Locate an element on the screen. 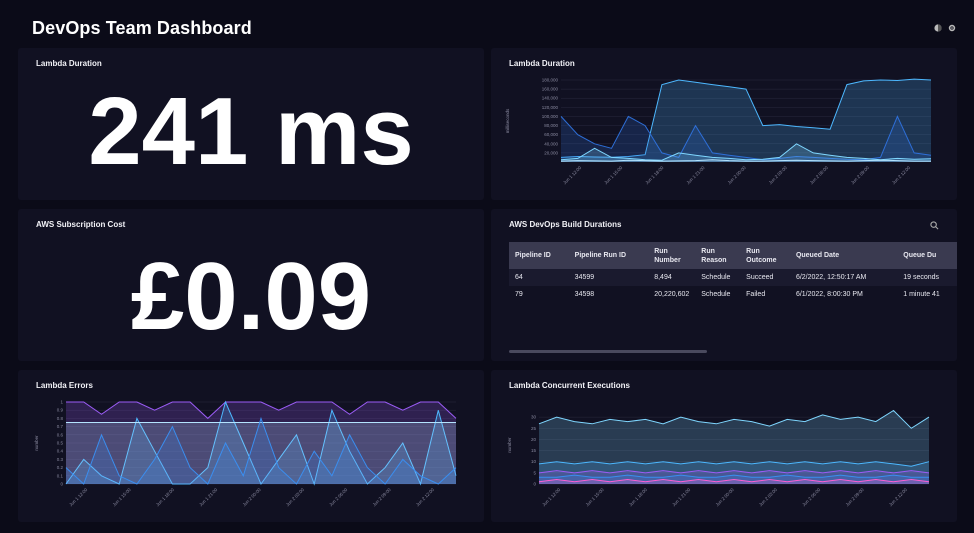 This screenshot has height=533, width=974. panel-title: AWS Subscription Cost is located at coordinates (81, 224).